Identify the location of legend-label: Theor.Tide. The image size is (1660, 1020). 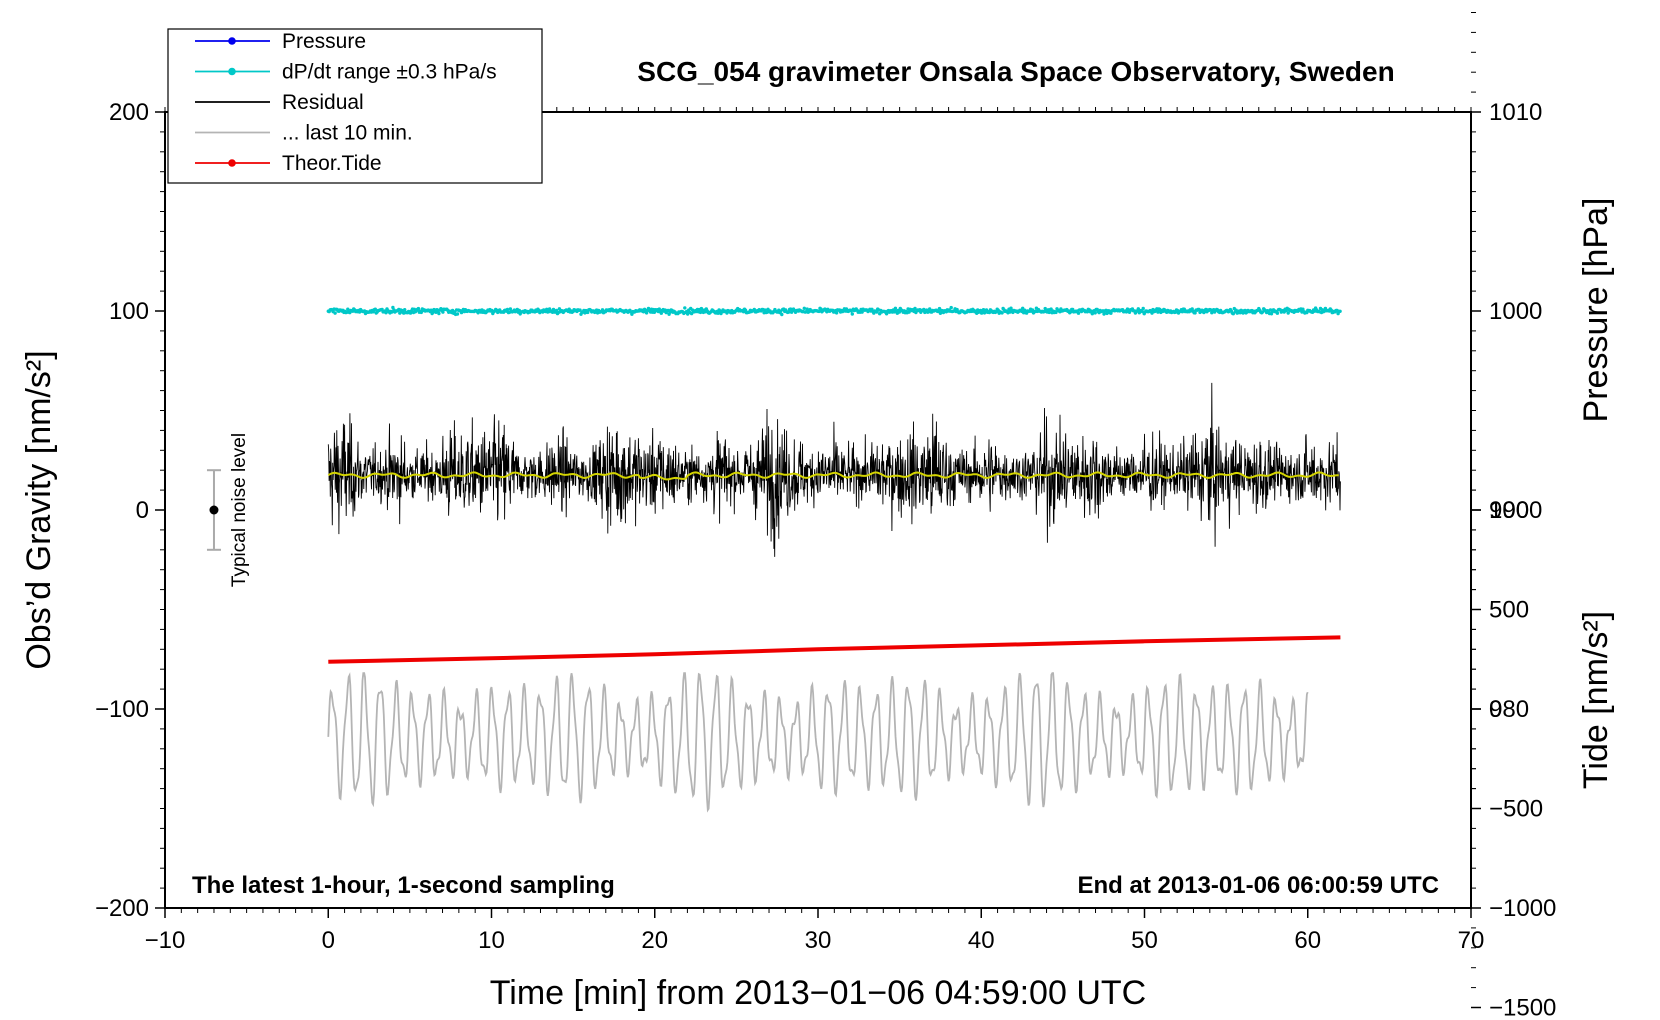
(332, 163).